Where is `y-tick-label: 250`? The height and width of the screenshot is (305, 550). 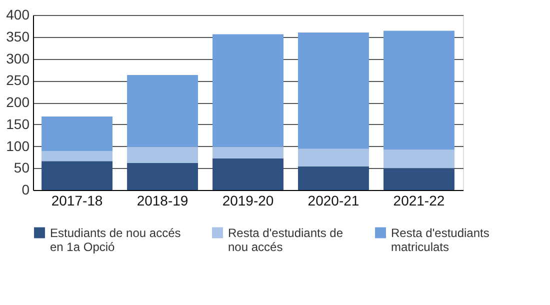 y-tick-label: 250 is located at coordinates (18, 80).